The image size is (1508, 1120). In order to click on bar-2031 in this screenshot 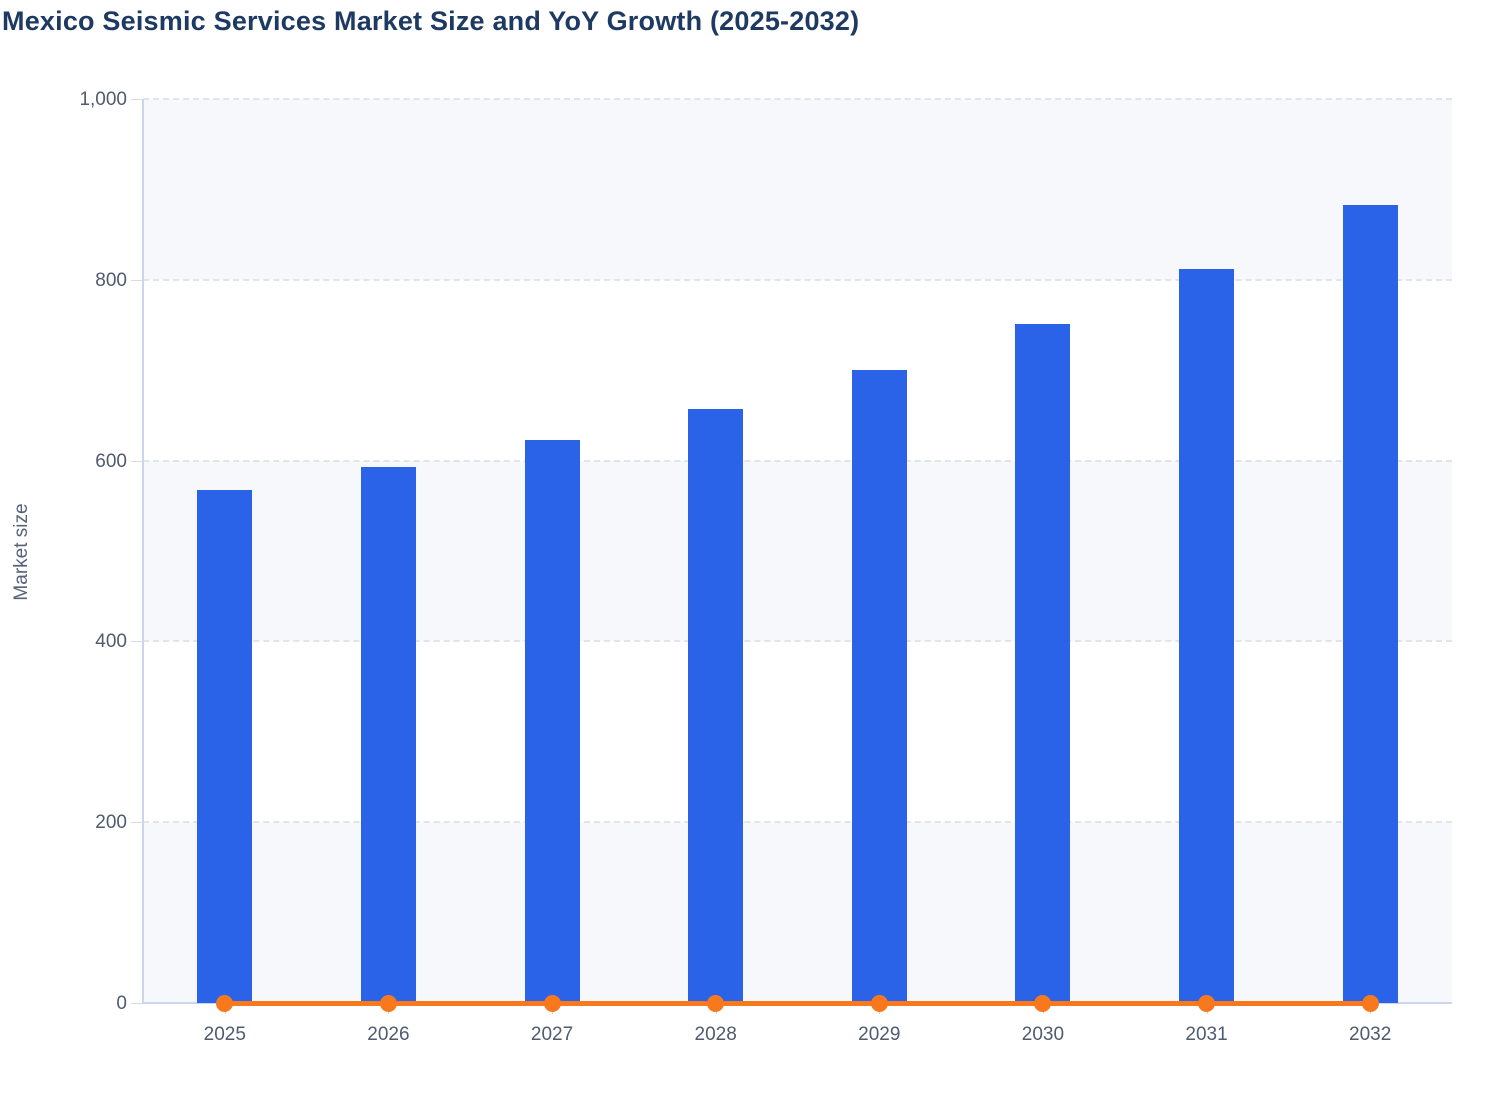, I will do `click(1207, 635)`.